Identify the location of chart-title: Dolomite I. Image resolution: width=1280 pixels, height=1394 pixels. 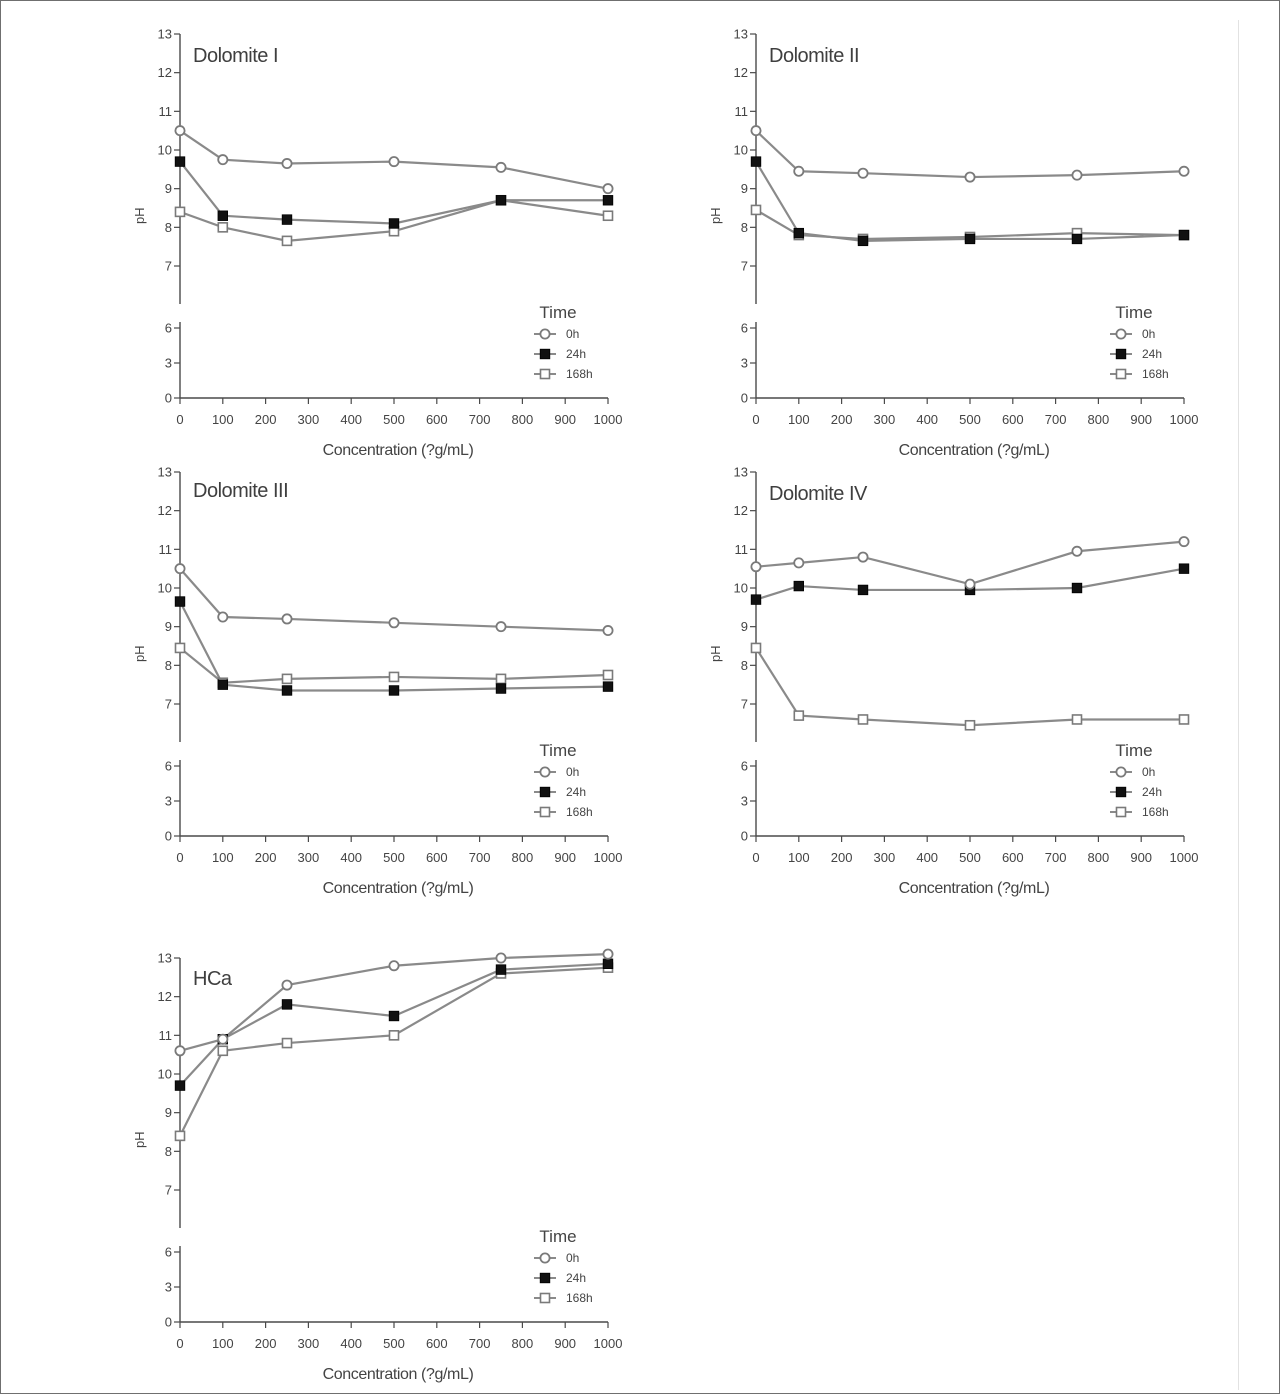
(235, 56).